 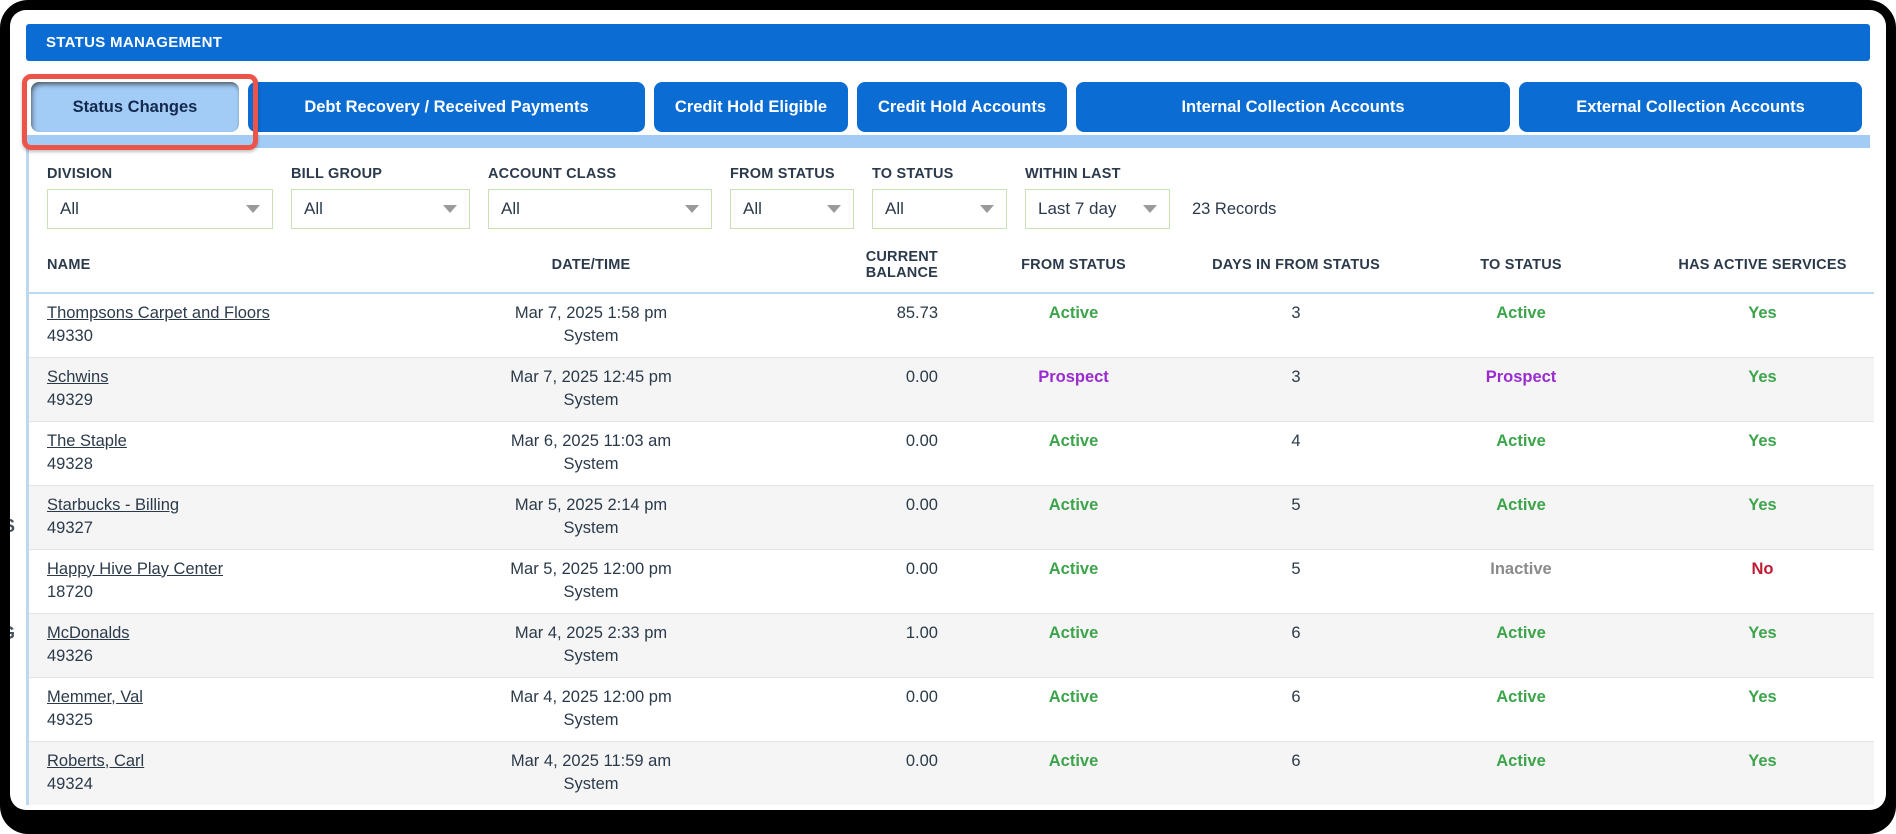 I want to click on row-datetime: Mar 4, 2025 11:59 am, so click(x=591, y=760).